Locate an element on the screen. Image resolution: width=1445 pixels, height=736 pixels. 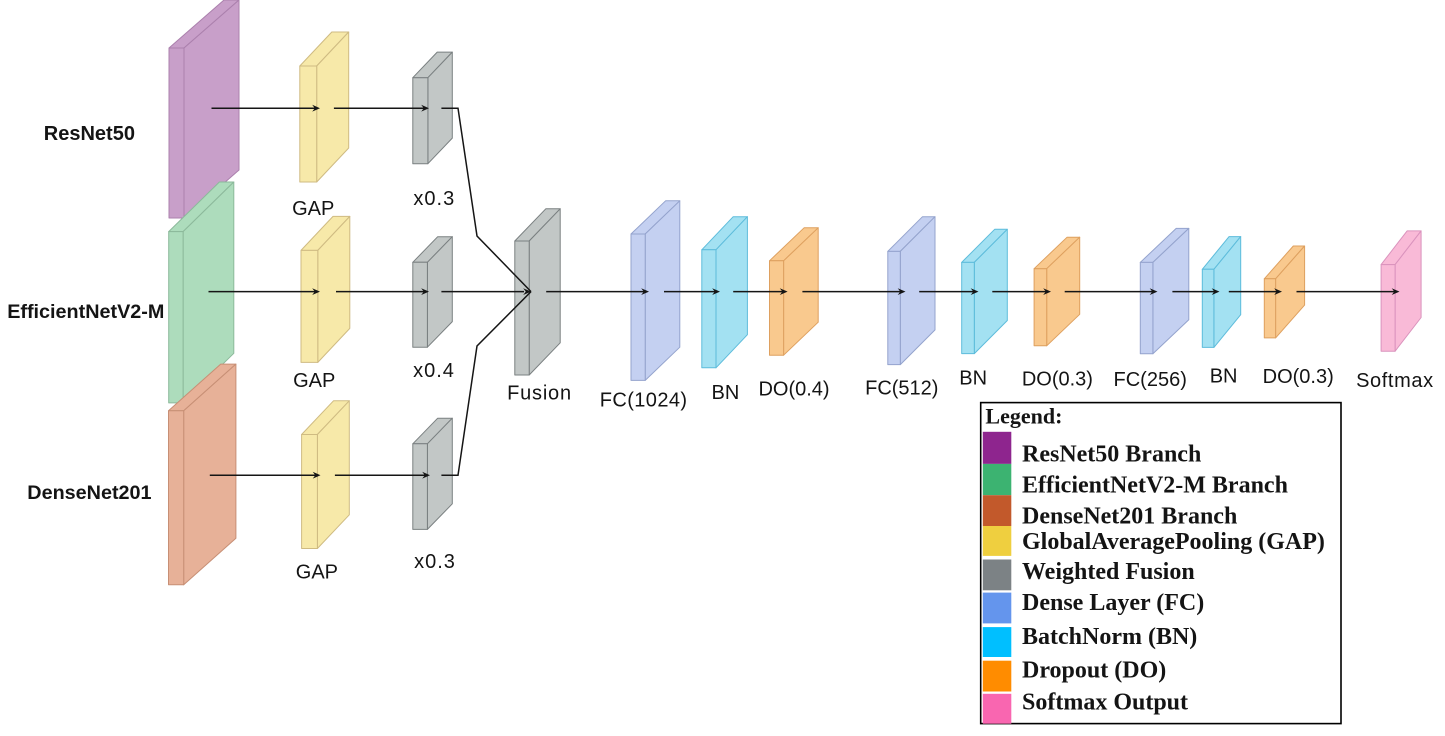
svg-text: Softmax Output is located at coordinates (1105, 702).